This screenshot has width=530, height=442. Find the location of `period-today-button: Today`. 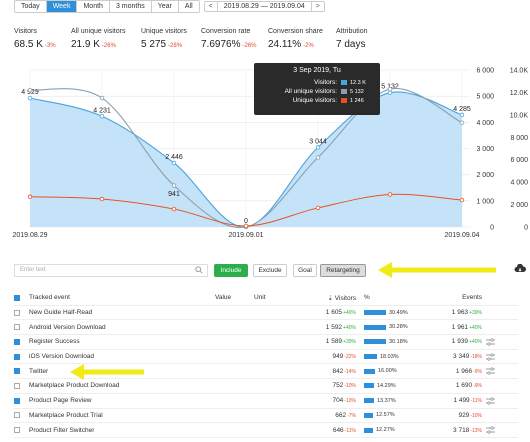

period-today-button: Today is located at coordinates (31, 6).